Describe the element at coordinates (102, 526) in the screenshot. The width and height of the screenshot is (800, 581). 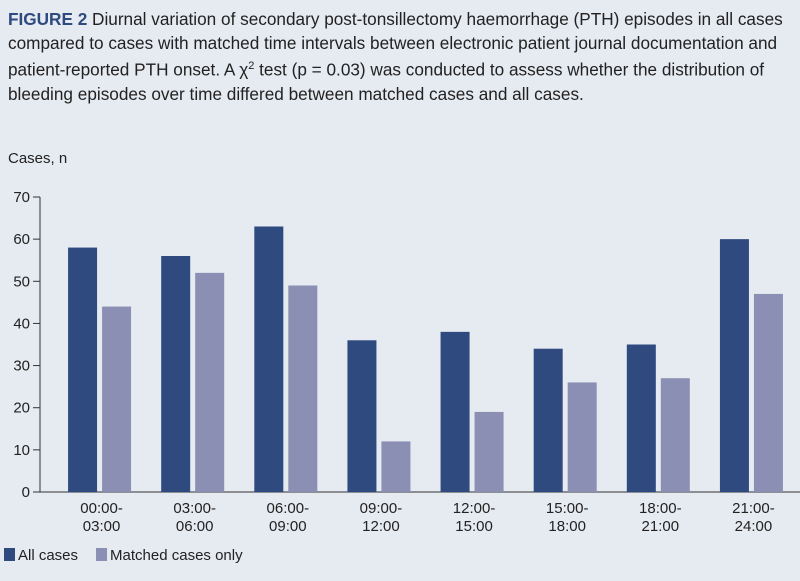
I see `x-tick-label: 03:00` at that location.